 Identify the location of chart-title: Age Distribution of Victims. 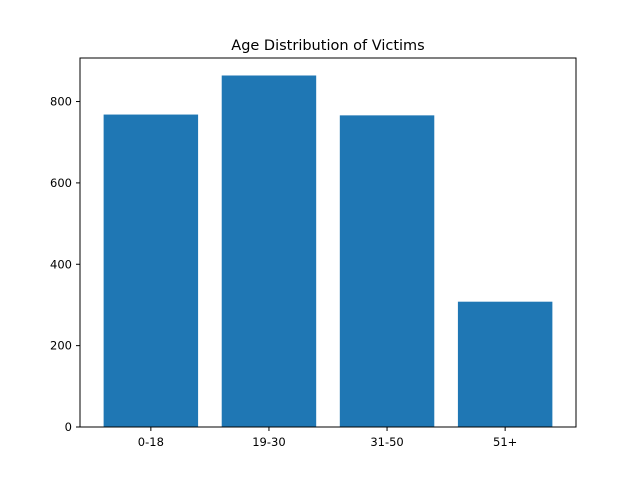
(327, 46).